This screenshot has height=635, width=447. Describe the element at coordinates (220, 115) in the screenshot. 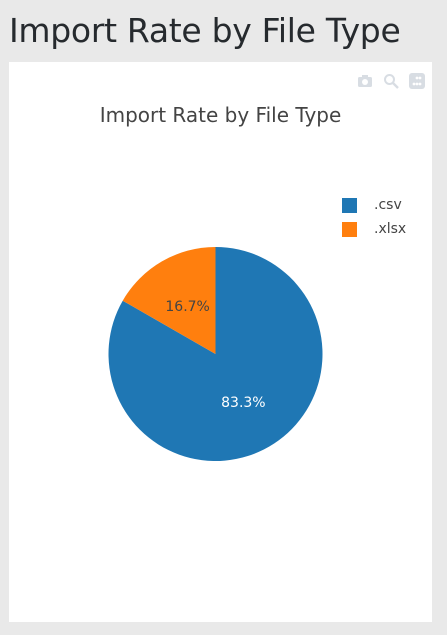

I see `chart-title: Import Rate by File Type` at that location.